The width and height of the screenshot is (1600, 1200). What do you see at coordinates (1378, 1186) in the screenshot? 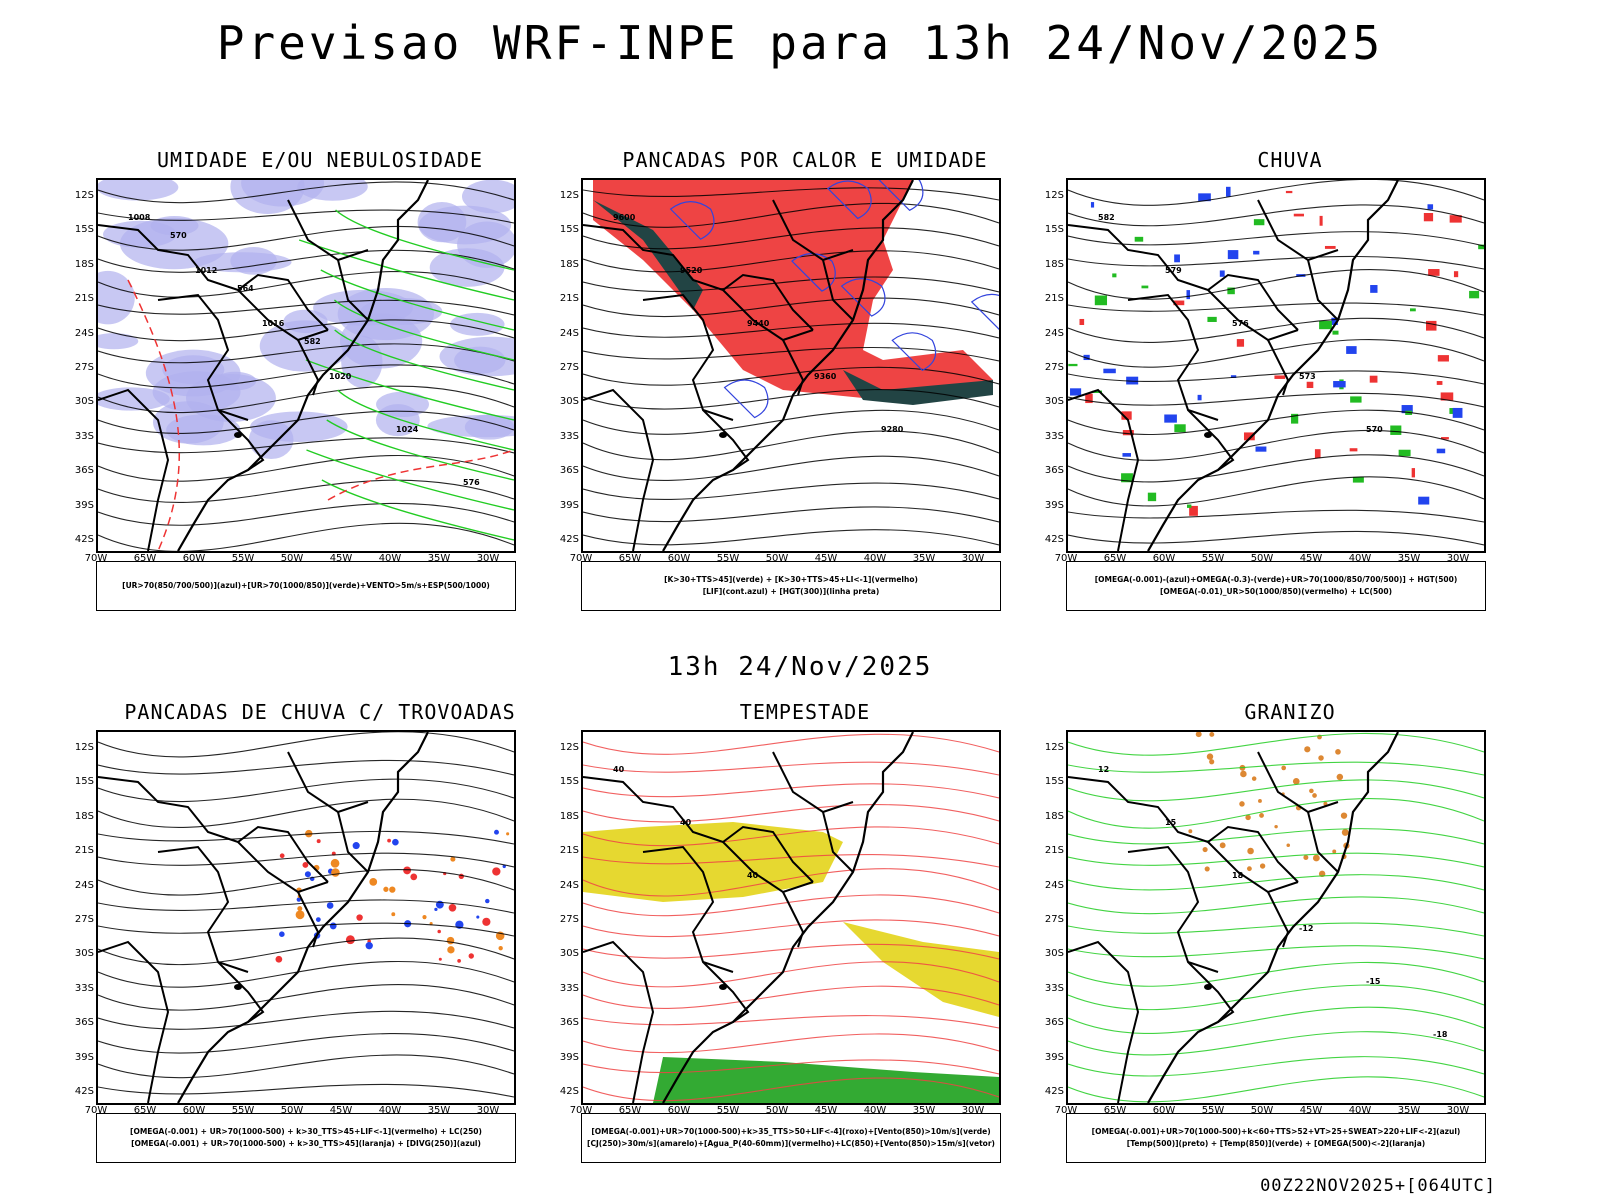
I see `run-stamp: 00Z22NOV2025+[064UTC]` at bounding box center [1378, 1186].